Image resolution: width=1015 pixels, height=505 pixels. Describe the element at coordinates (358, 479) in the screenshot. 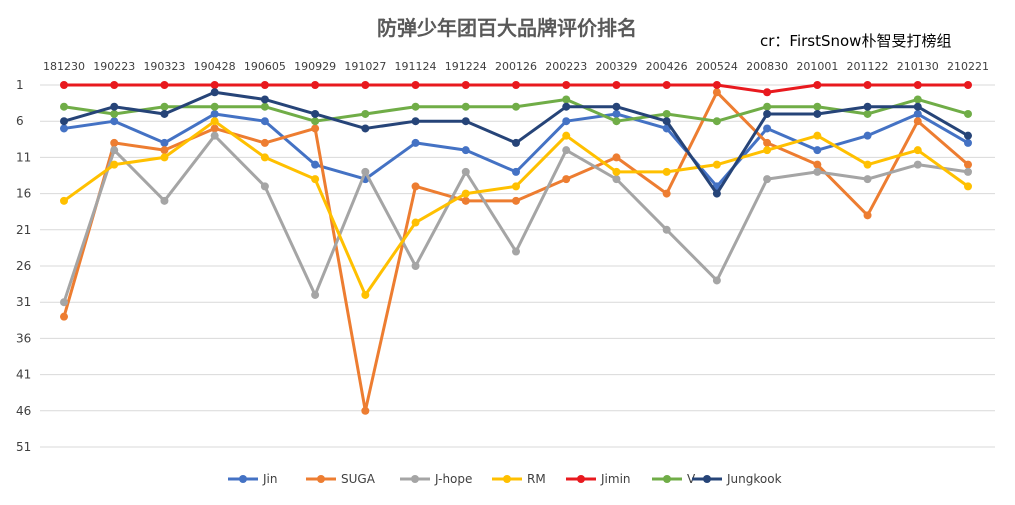

I see `legend-label: SUGA` at that location.